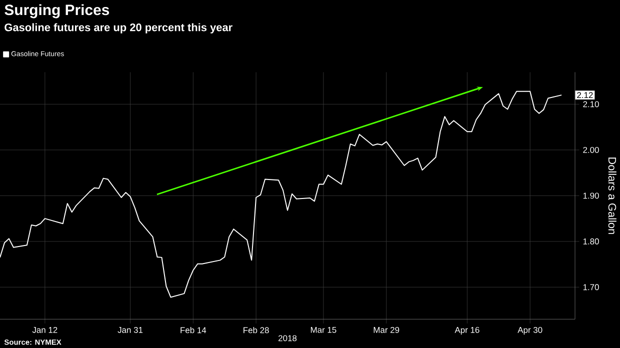 Image resolution: width=620 pixels, height=348 pixels. What do you see at coordinates (591, 287) in the screenshot?
I see `y-tick-label: 1.70` at bounding box center [591, 287].